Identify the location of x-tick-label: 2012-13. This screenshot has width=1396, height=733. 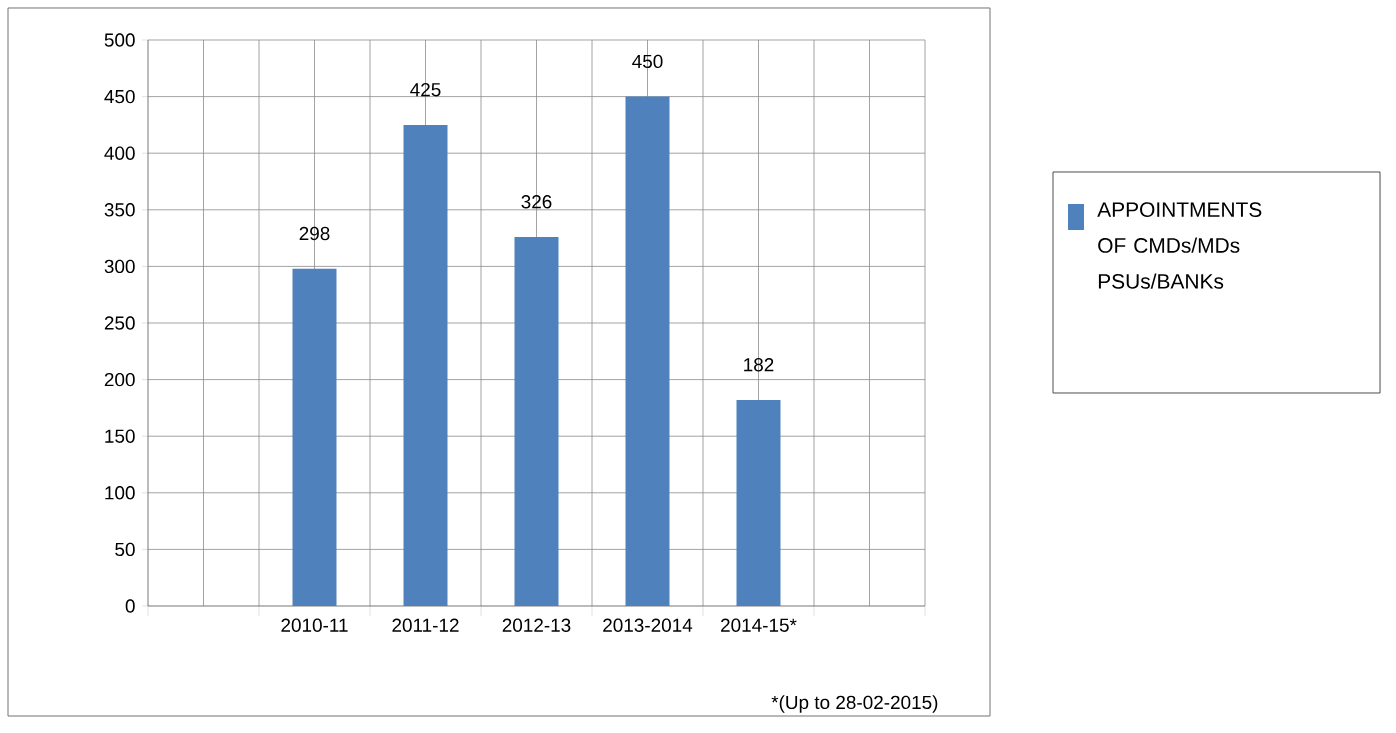
(536, 625).